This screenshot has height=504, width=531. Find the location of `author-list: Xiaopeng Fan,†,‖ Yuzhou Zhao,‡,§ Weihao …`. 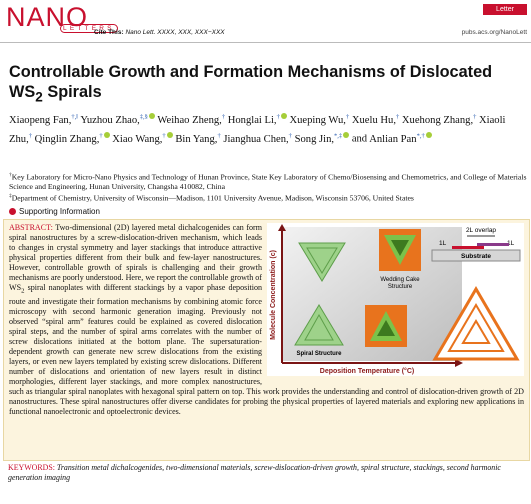

author-list: Xiaopeng Fan,†,‖ Yuzhou Zhao,‡,§ Weihao … is located at coordinates (266, 128).